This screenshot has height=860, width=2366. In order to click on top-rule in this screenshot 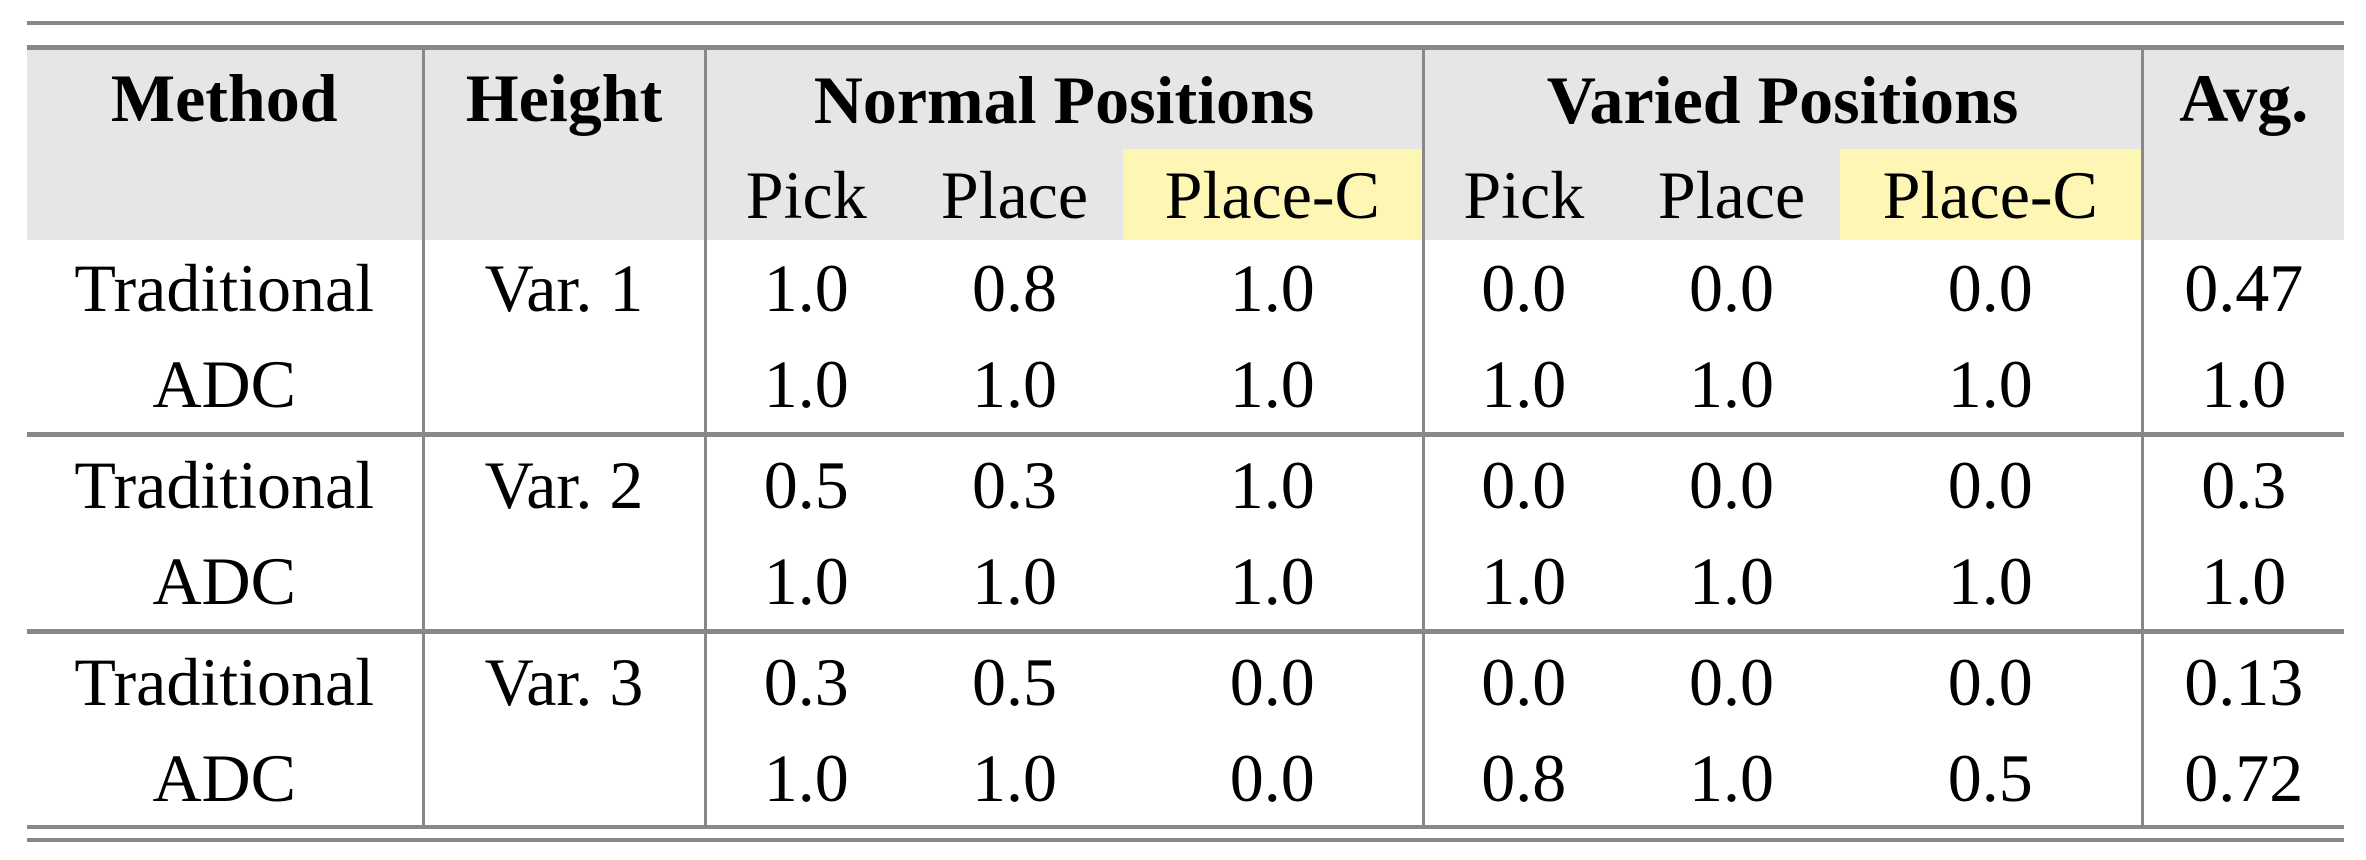, I will do `click(1185, 23)`.